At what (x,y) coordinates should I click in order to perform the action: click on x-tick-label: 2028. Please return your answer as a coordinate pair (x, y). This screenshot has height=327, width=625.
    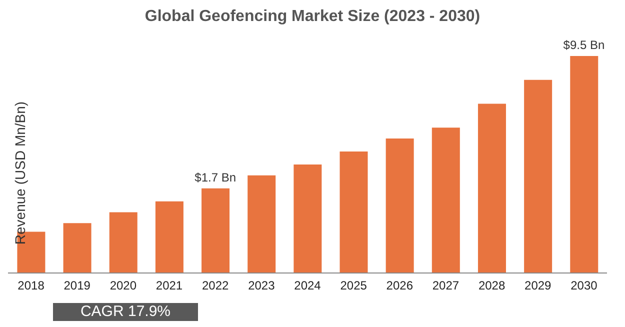
    Looking at the image, I should click on (492, 285).